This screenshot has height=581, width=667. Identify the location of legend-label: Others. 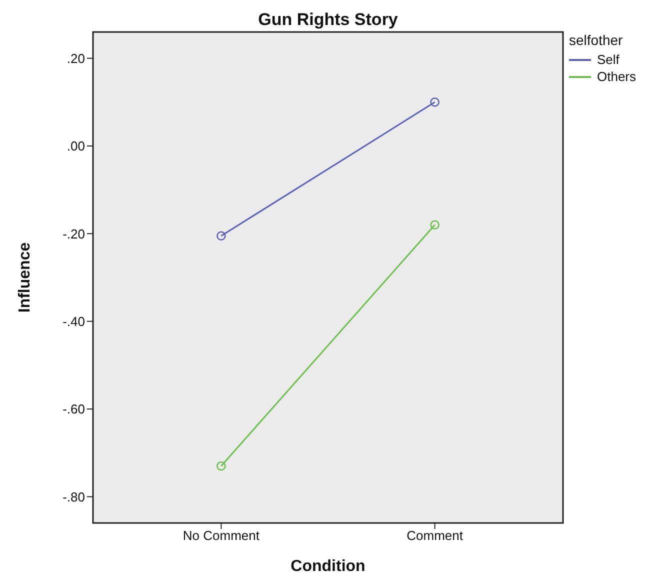
(616, 76).